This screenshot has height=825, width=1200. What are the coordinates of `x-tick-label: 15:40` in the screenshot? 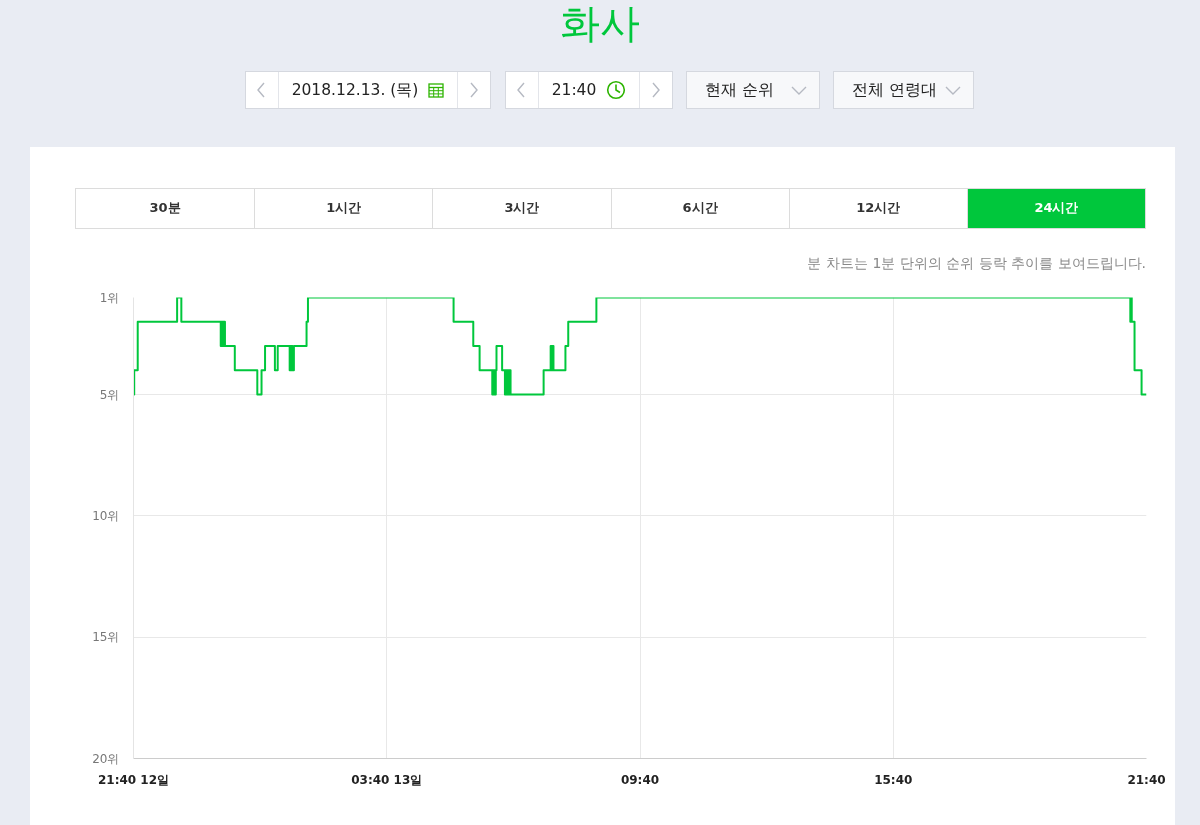 It's located at (893, 779).